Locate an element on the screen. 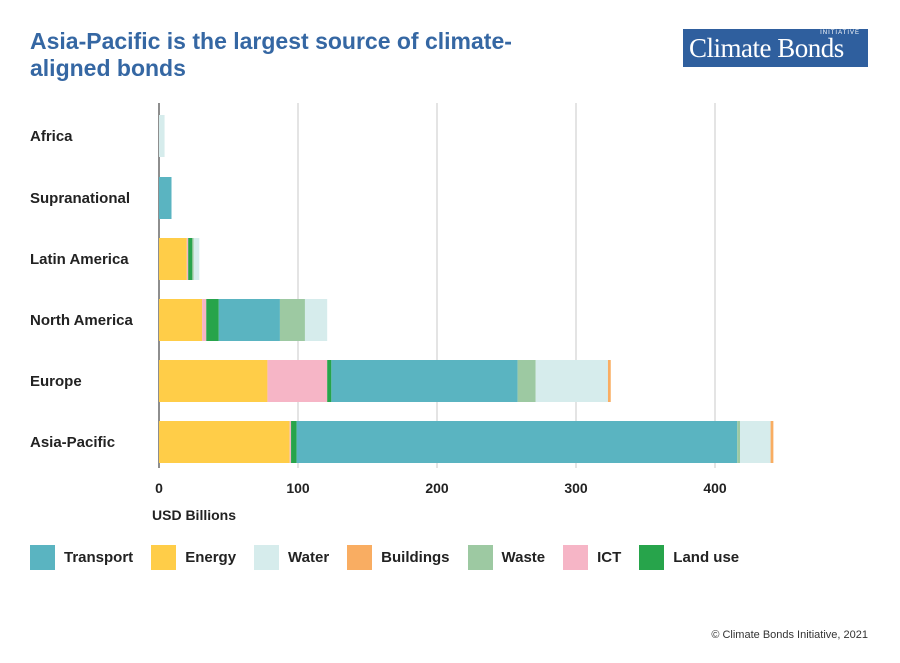  legend-label: ICT is located at coordinates (609, 557).